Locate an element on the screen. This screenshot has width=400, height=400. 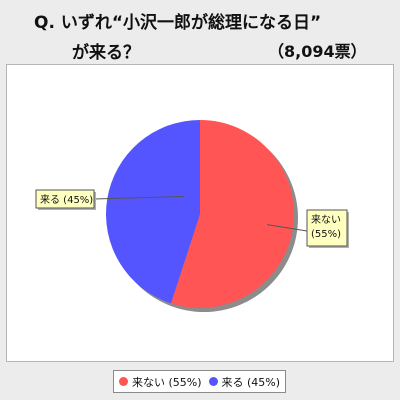
label-leader-kuru is located at coordinates (139, 197).